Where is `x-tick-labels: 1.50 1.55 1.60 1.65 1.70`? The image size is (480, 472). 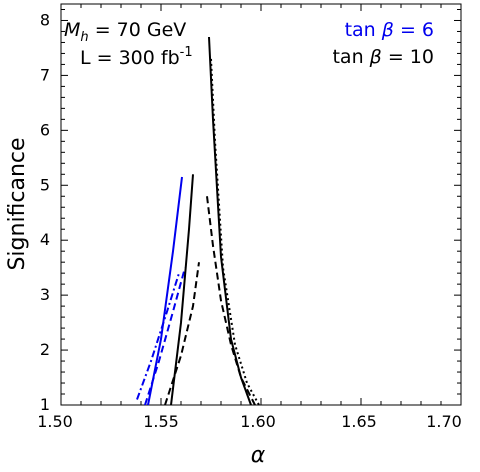 x-tick-labels: 1.50 1.55 1.60 1.65 1.70 is located at coordinates (249, 421).